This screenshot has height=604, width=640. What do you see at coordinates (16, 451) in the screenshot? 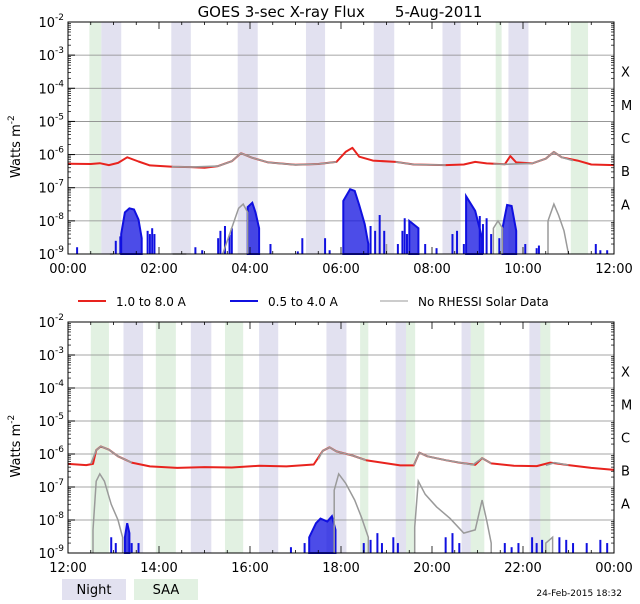
I see `y-axis-label-text: Watts m` at bounding box center [16, 451].